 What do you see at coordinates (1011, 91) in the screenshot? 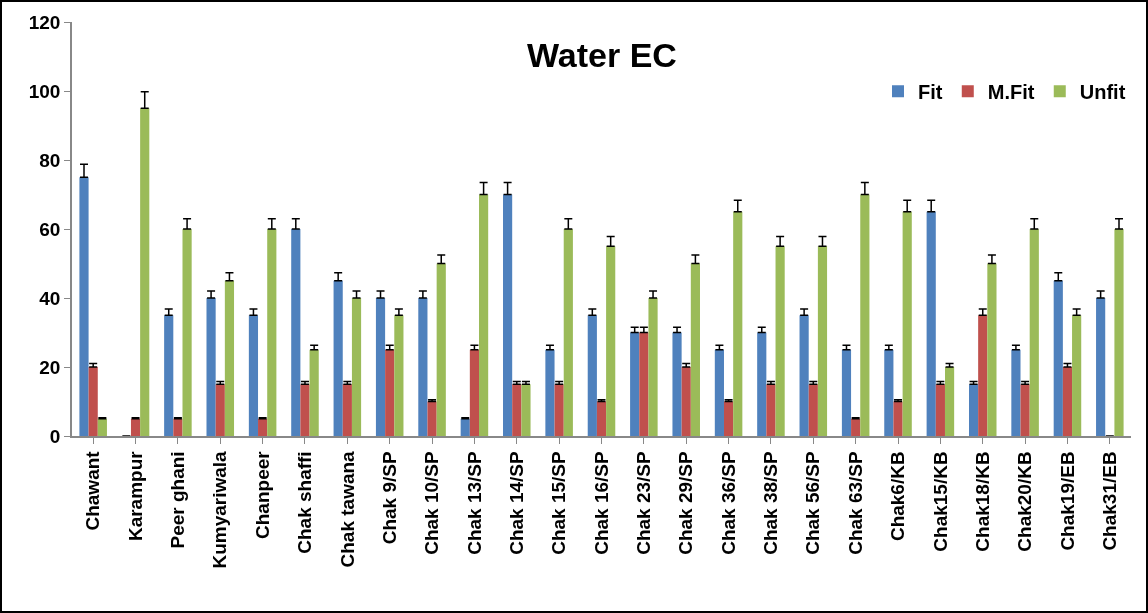
I see `legend-label: M.Fit` at bounding box center [1011, 91].